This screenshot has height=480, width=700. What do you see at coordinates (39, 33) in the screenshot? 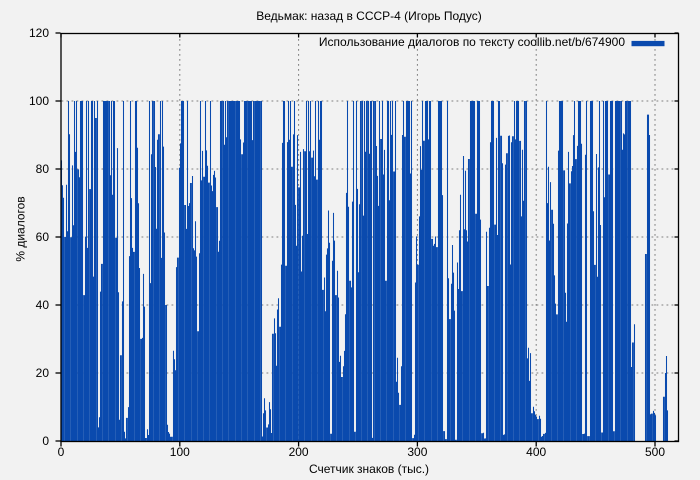
I see `svg-text: 120` at bounding box center [39, 33].